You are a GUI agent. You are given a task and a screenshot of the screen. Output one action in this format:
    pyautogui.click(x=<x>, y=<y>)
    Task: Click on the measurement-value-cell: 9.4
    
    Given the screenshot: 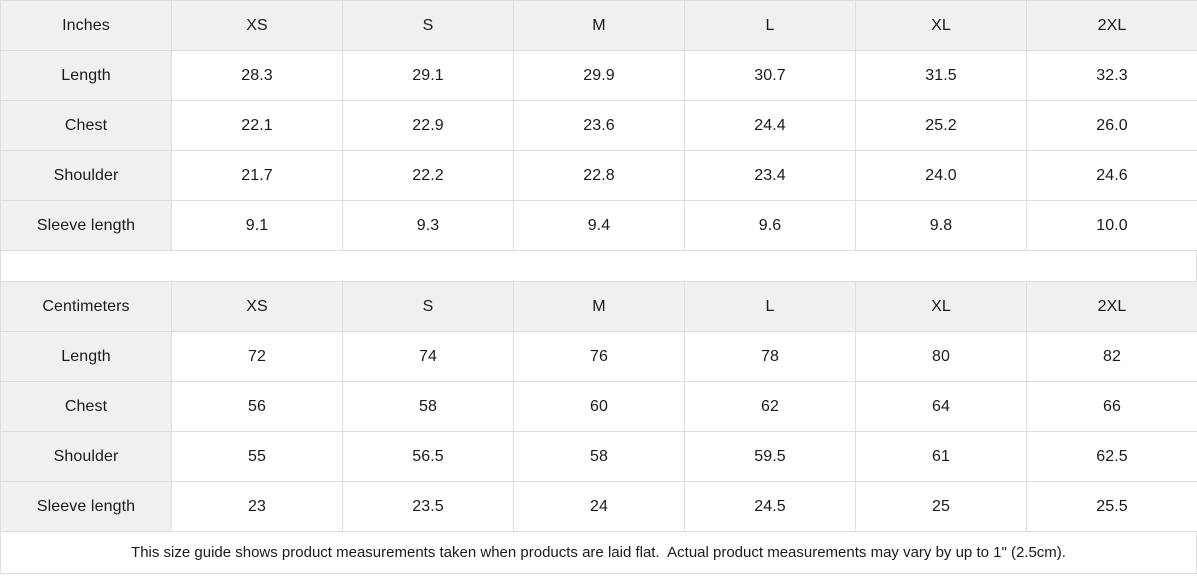 What is the action you would take?
    pyautogui.click(x=599, y=225)
    